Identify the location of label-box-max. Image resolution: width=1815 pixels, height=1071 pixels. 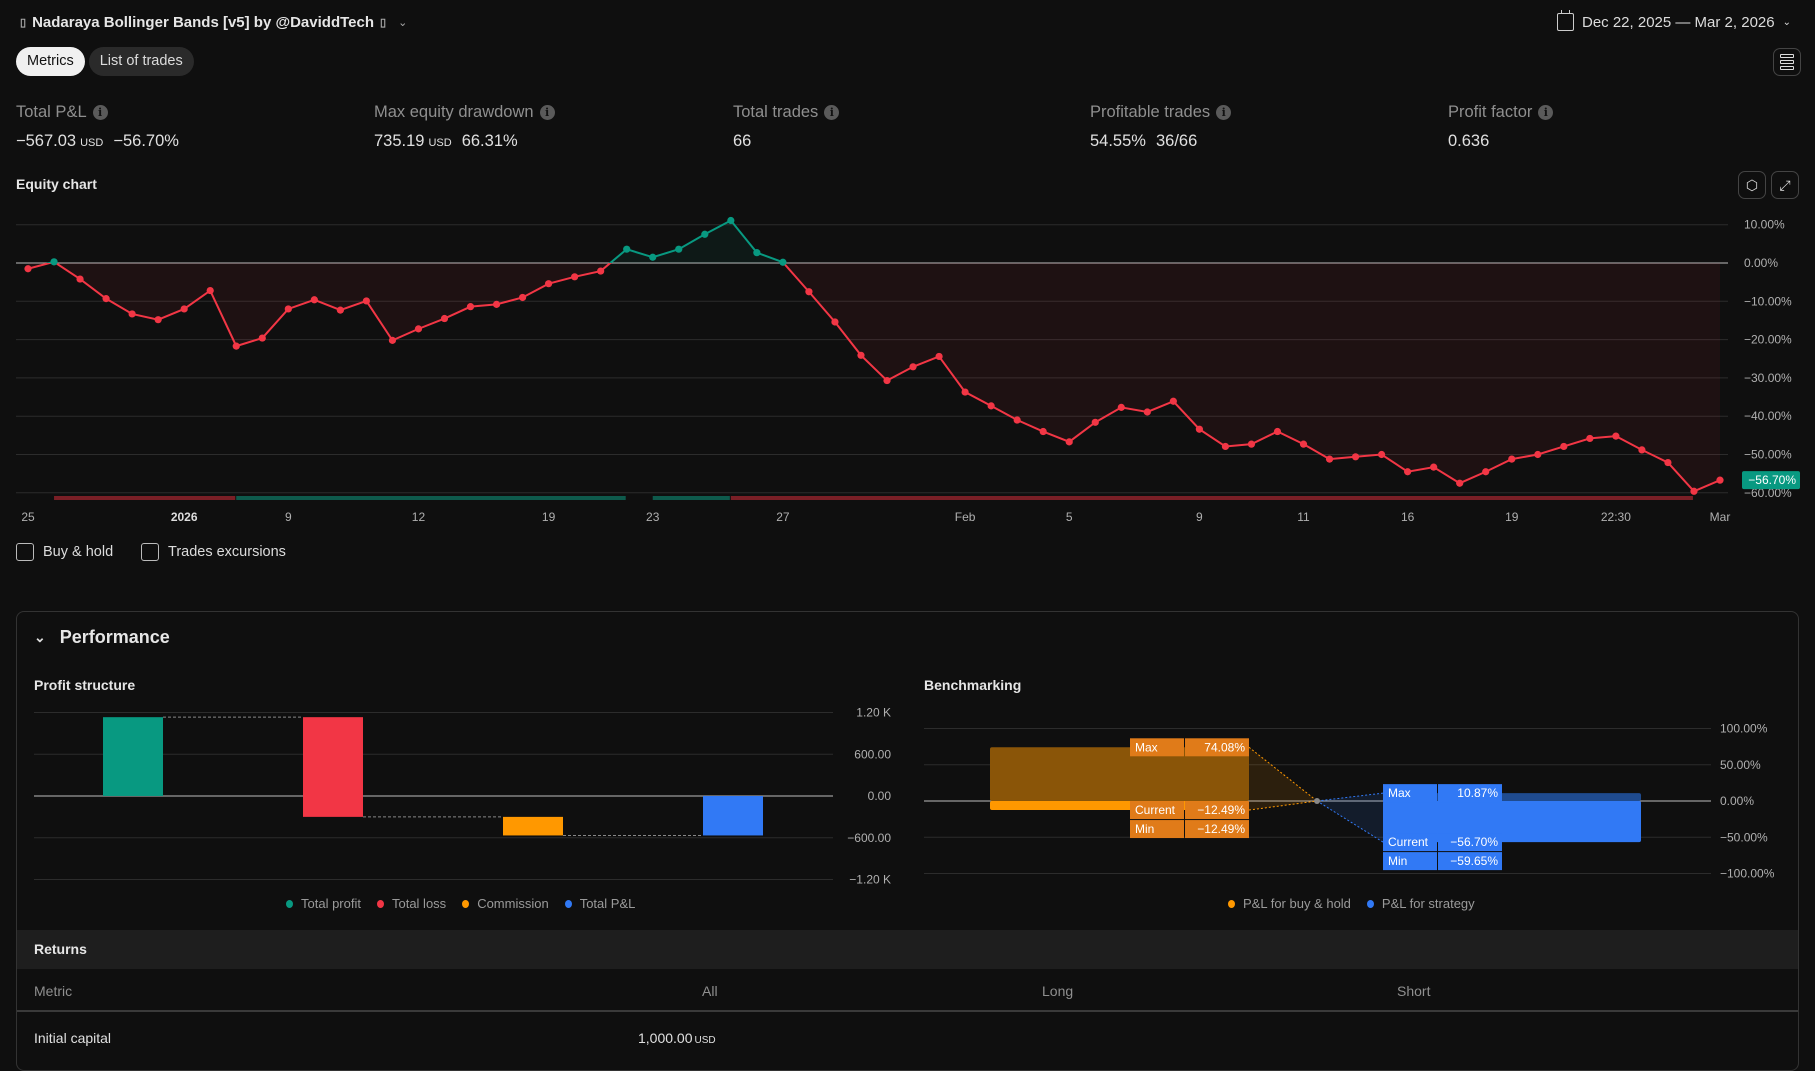
(1157, 747).